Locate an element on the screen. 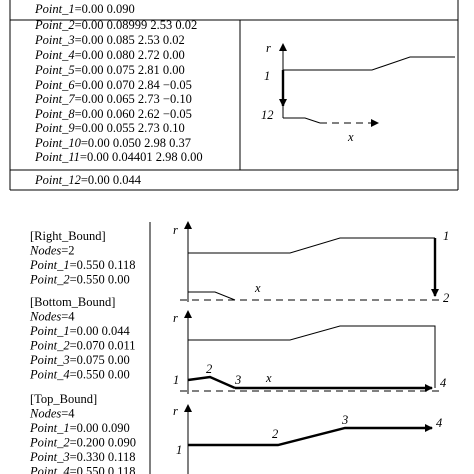  value: =0.00 0.055 2.73 0.10 is located at coordinates (130, 128).